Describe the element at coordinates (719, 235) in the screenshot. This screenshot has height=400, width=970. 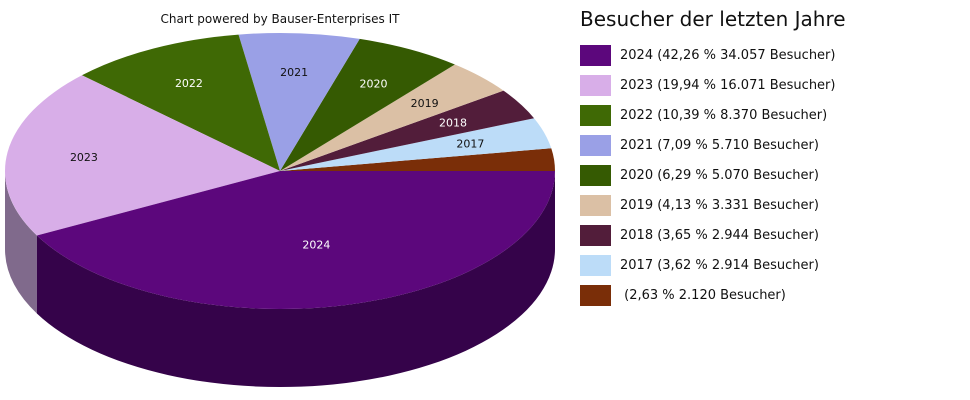
I see `legend-label: 2018 (3,65 % 2.944 Besucher)` at that location.